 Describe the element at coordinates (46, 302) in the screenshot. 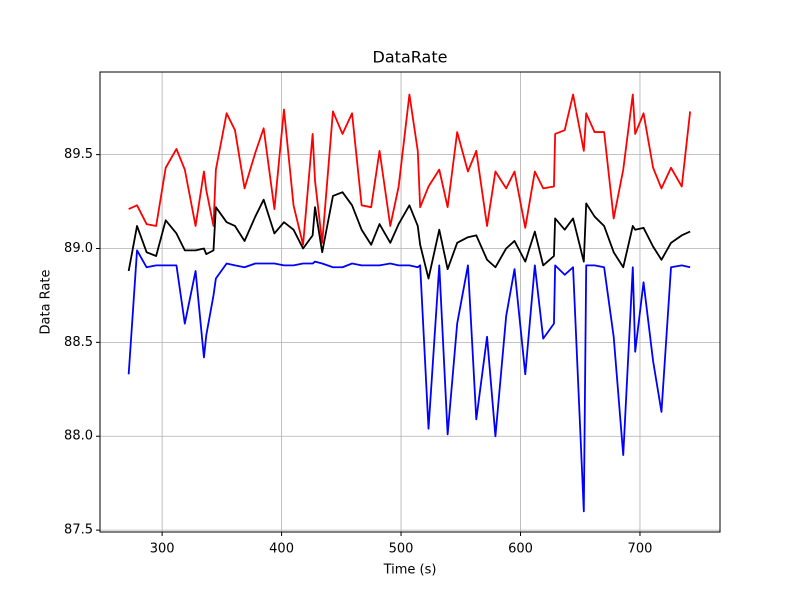

I see `y-axis-label: Data Rate` at that location.